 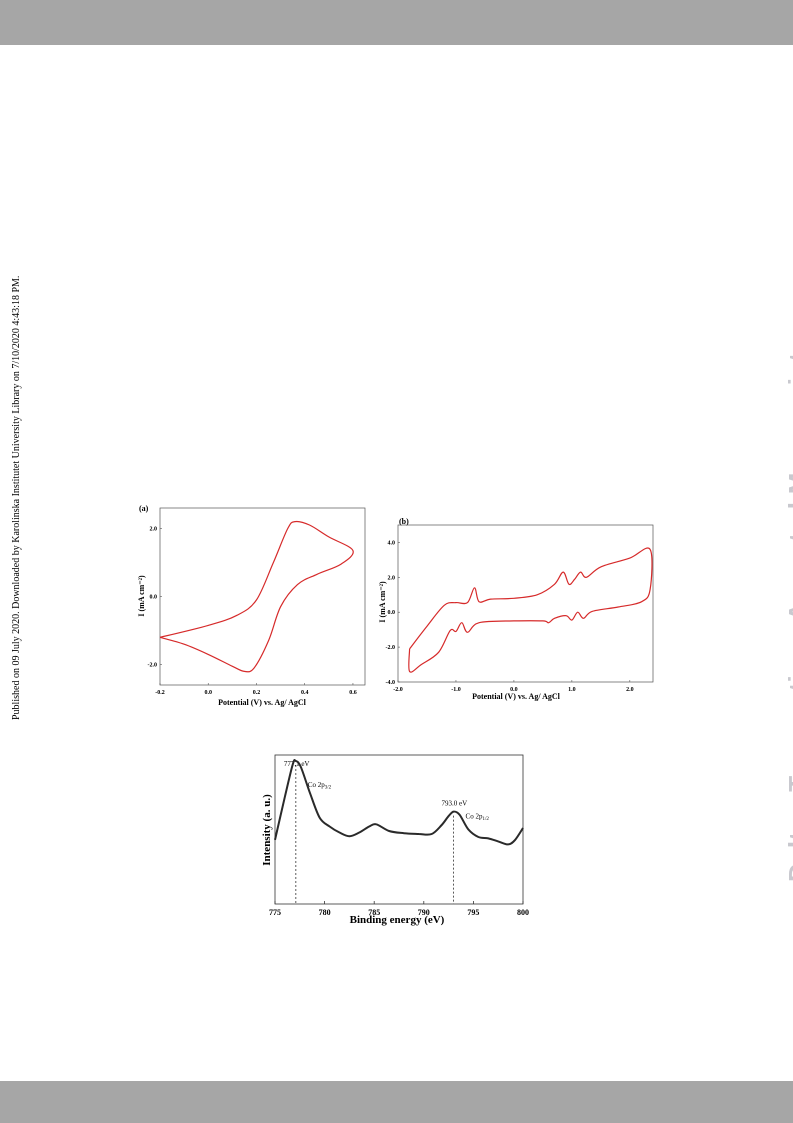 I want to click on tick-group: 775 780 785 790 795 800, so click(x=399, y=909).